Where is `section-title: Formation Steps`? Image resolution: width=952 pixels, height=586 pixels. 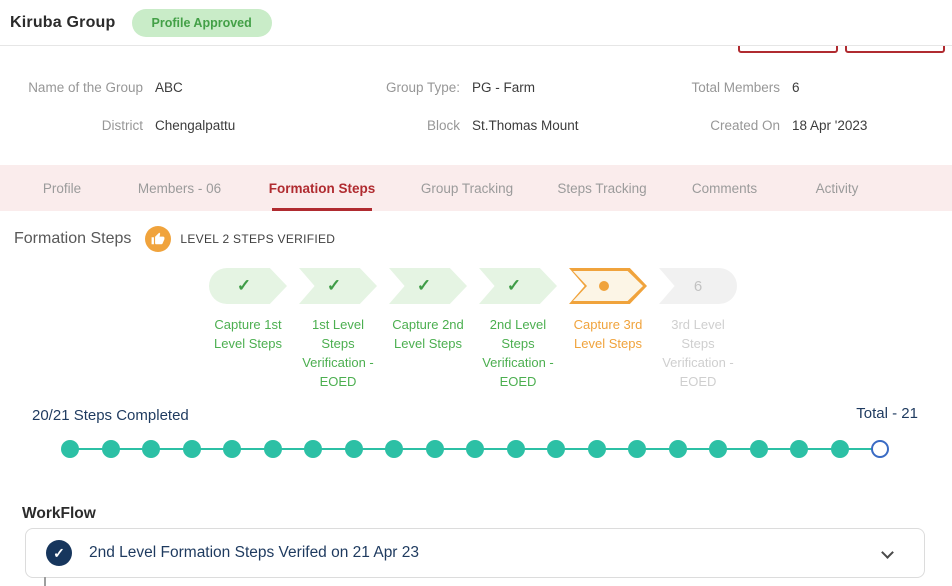
section-title: Formation Steps is located at coordinates (73, 238).